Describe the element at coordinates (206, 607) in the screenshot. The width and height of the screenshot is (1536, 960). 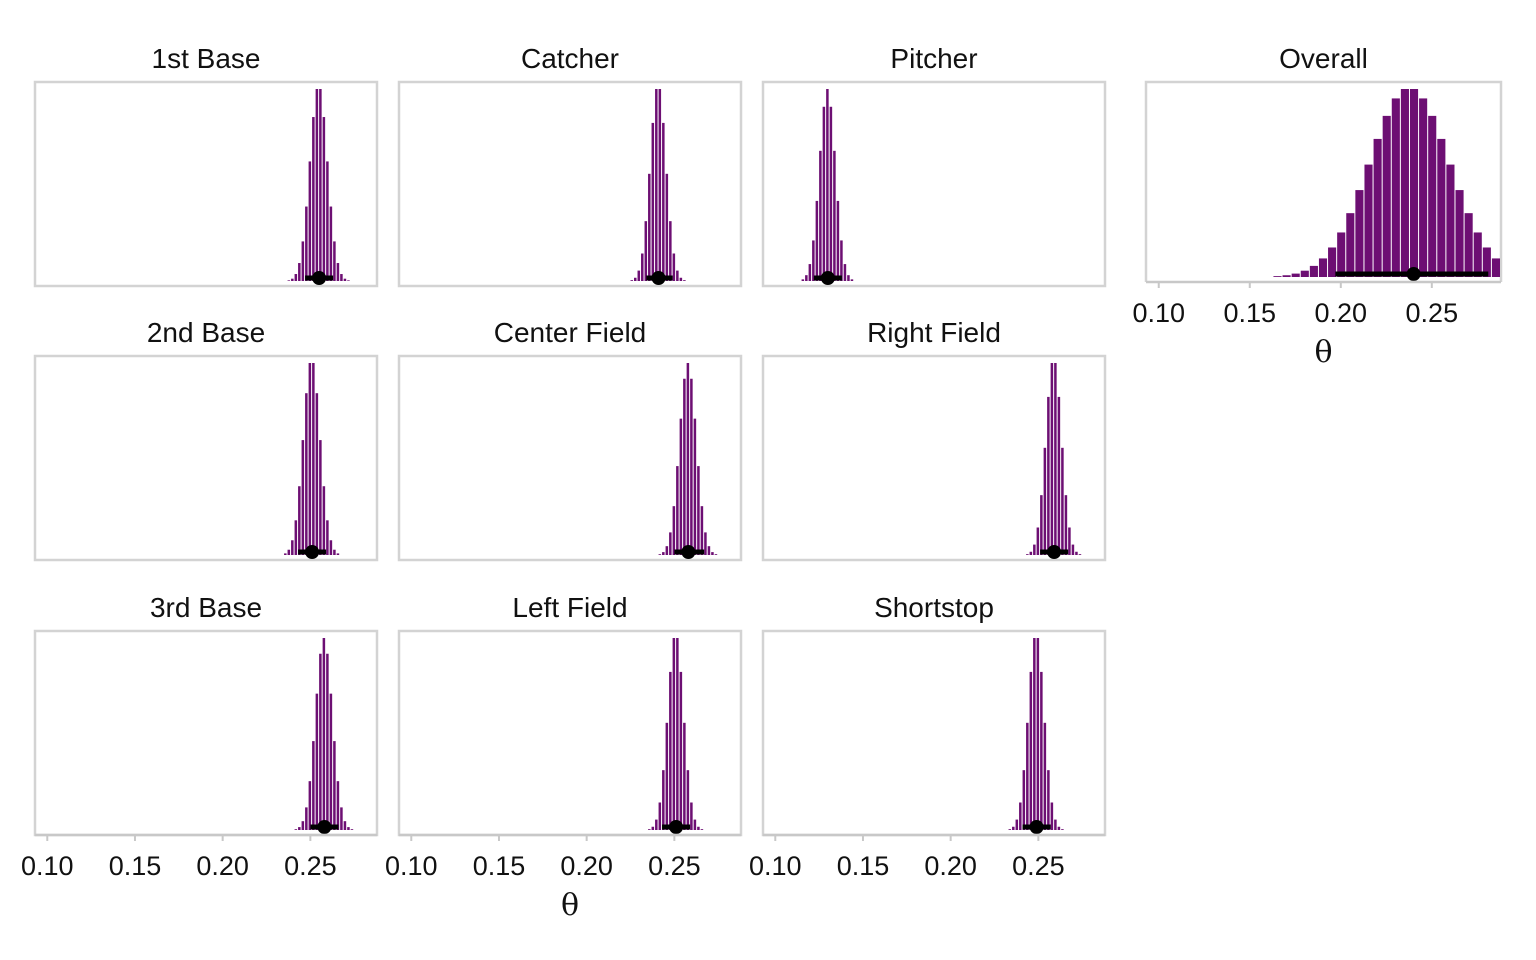
I see `panel-title: 3rd Base` at that location.